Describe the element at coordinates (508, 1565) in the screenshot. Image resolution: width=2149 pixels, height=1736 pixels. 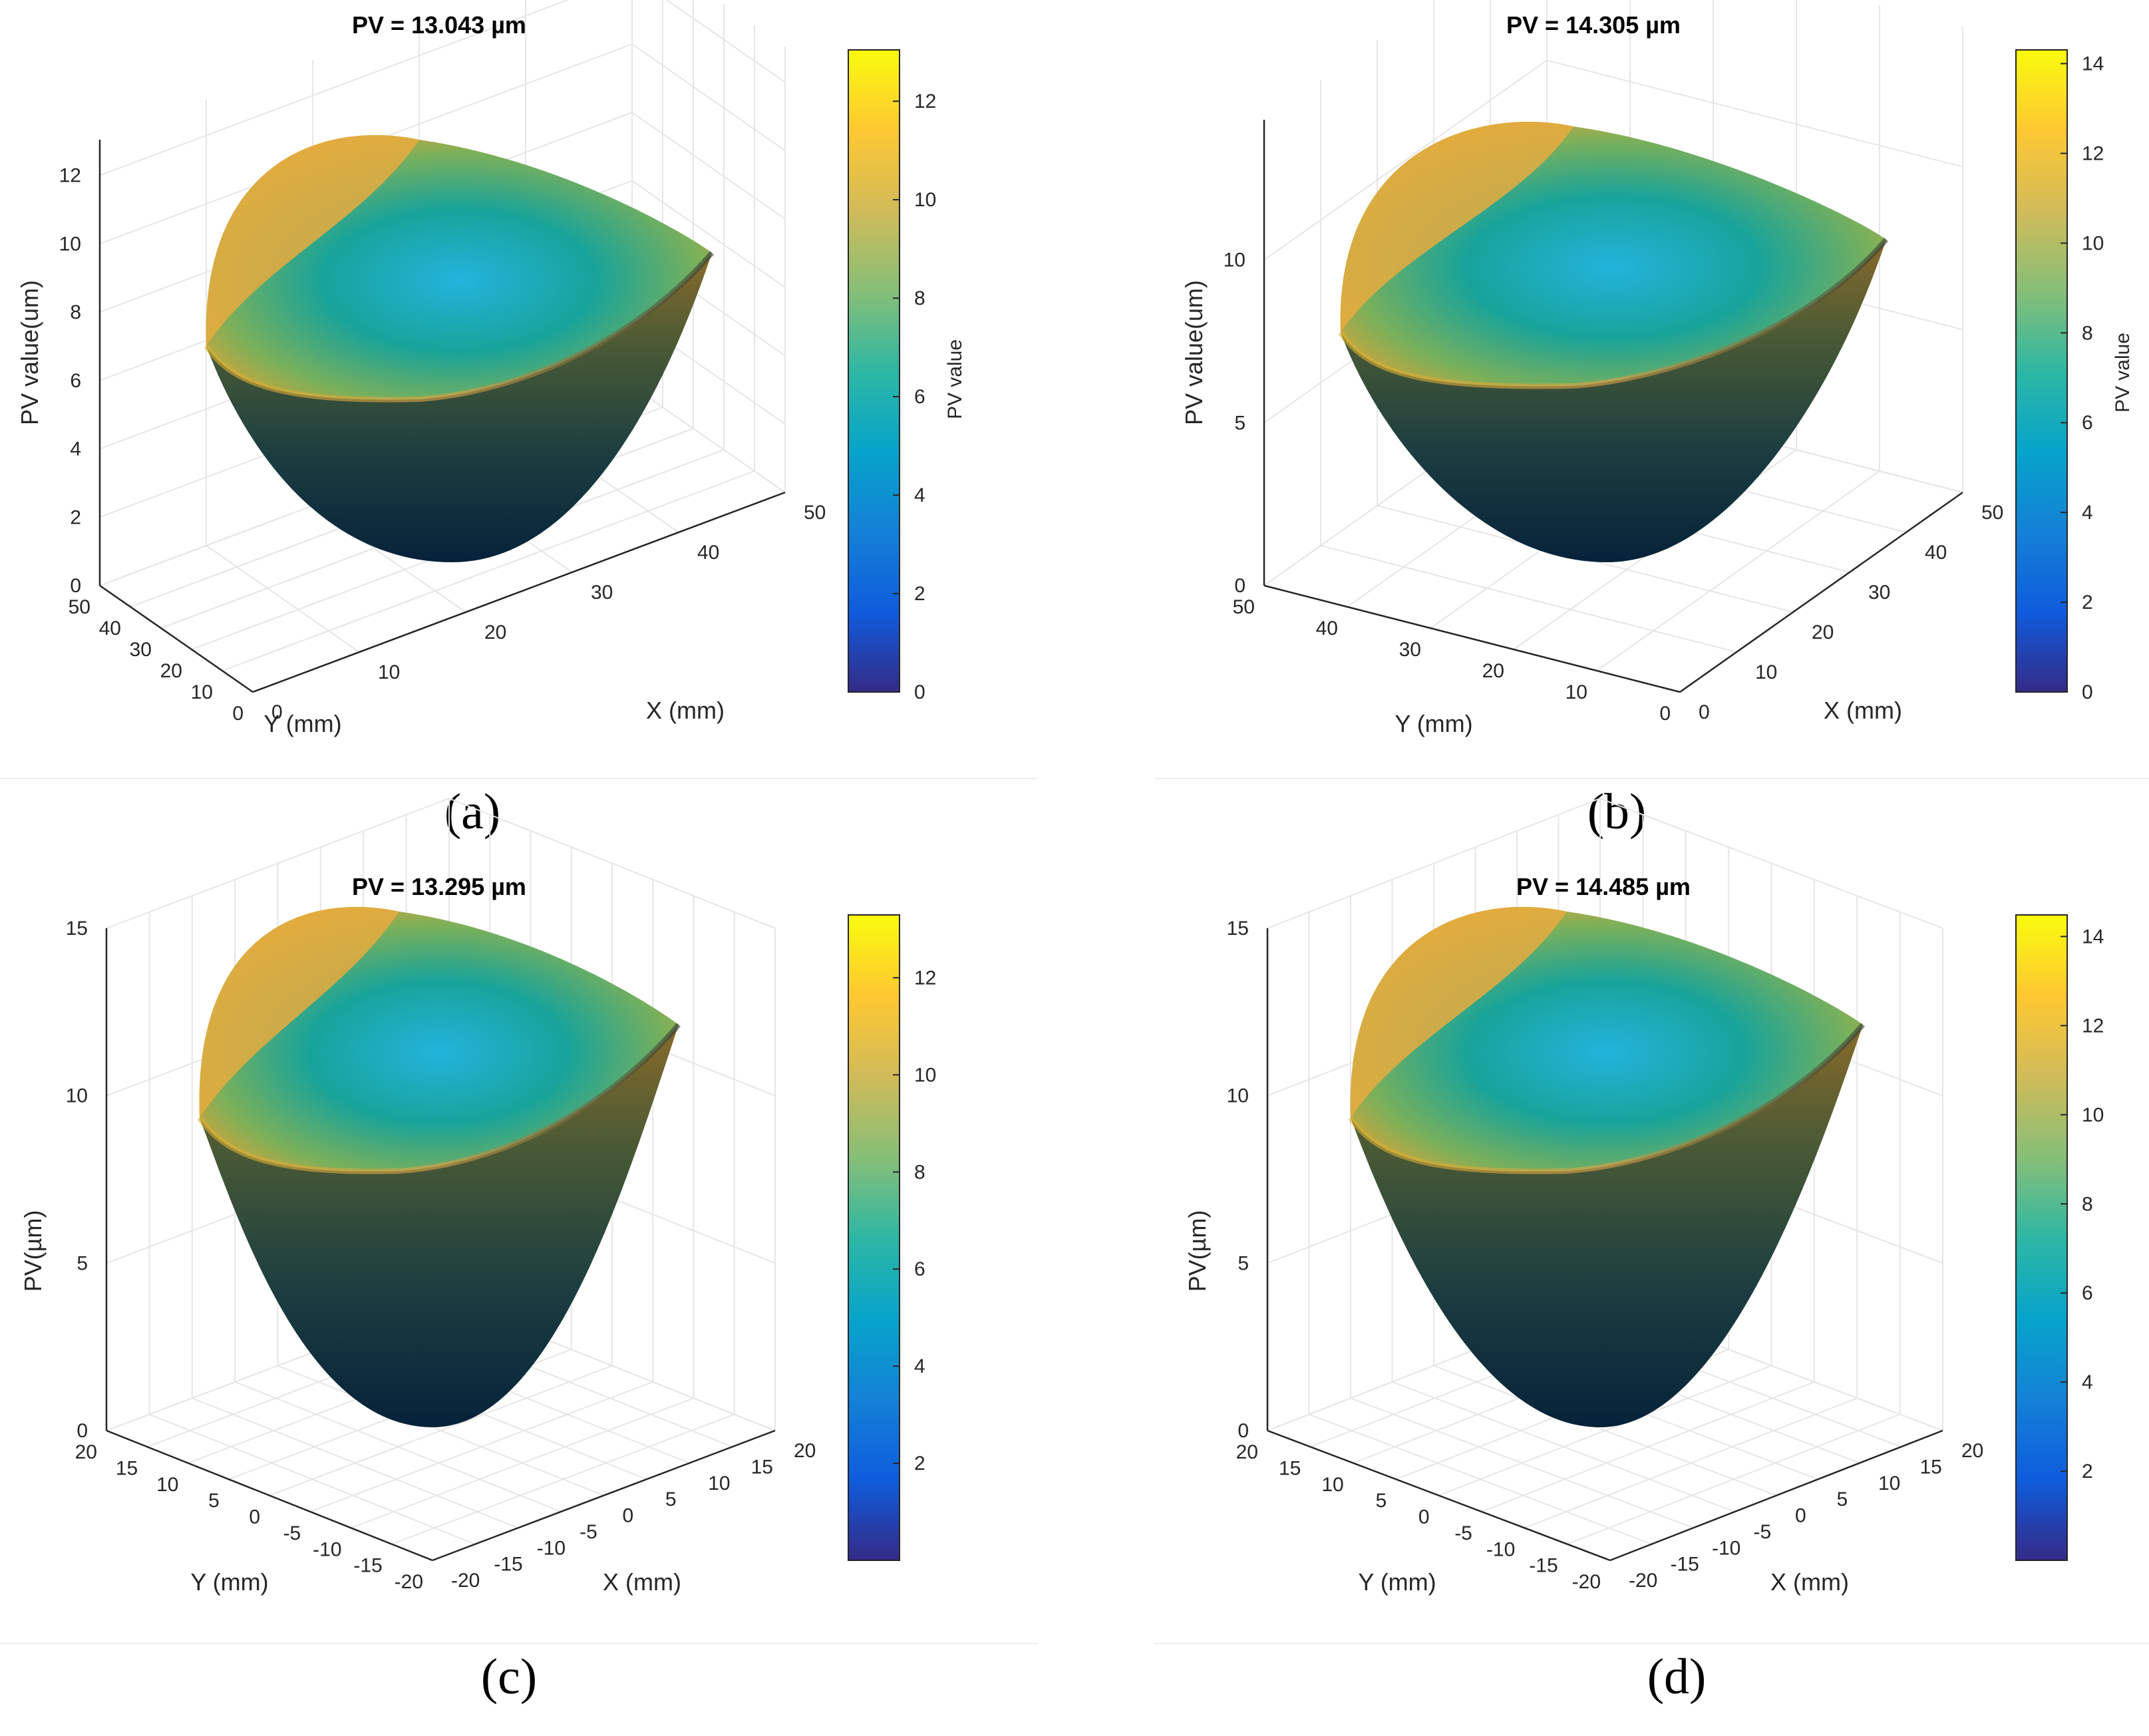
I see `x-tick-label: -15` at that location.